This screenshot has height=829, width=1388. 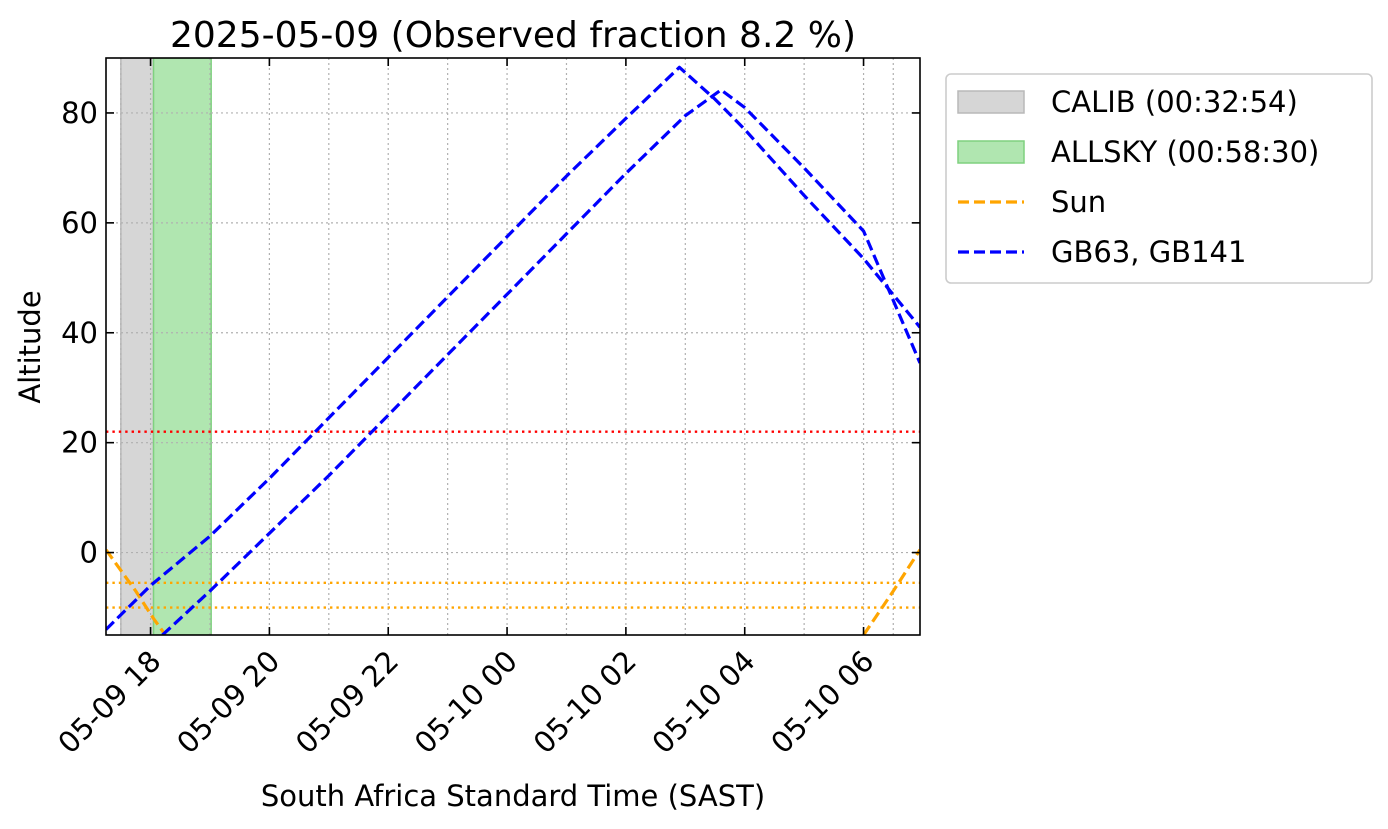 I want to click on legend-label-0: CALIB (00:32:54), so click(x=1174, y=102).